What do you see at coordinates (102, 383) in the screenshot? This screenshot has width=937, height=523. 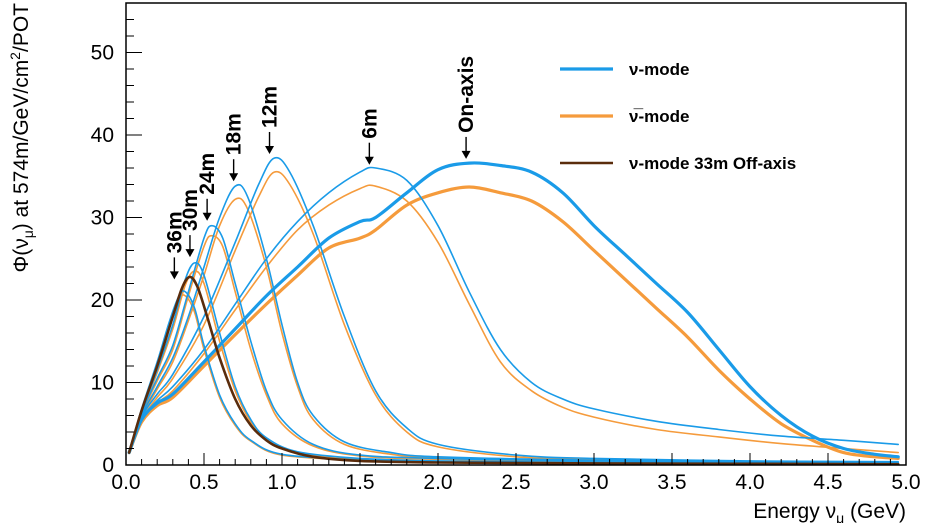 I see `y-tick-label: 10` at bounding box center [102, 383].